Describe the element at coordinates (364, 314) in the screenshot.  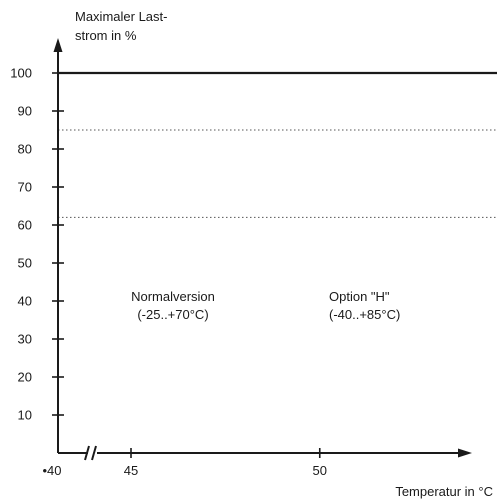
I see `option-h-range: (-40..+85°C)` at that location.